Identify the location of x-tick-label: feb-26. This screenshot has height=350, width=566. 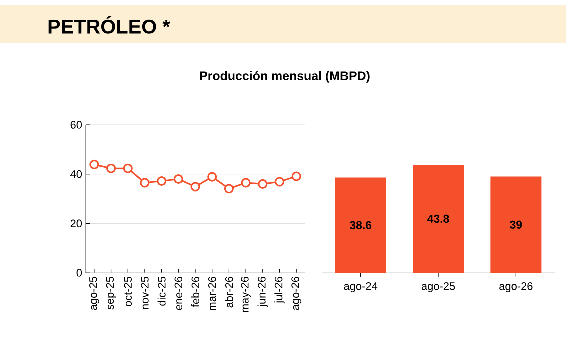
(195, 292).